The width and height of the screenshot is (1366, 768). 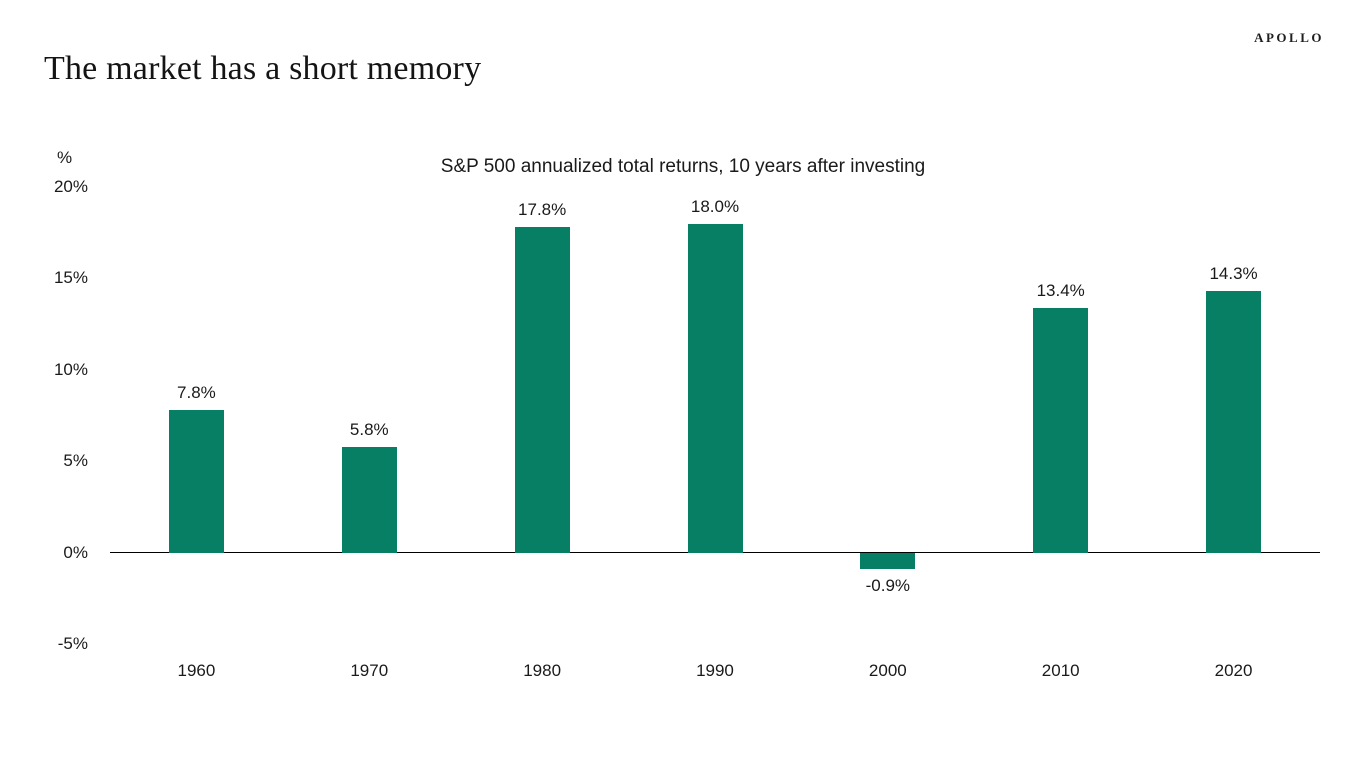 I want to click on x-tick-label: 2020, so click(x=1233, y=670).